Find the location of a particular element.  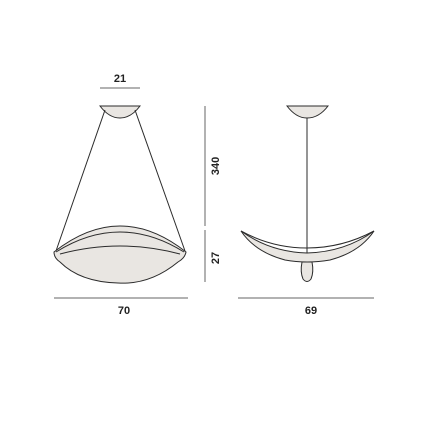

front-shade-rim is located at coordinates (120, 242).